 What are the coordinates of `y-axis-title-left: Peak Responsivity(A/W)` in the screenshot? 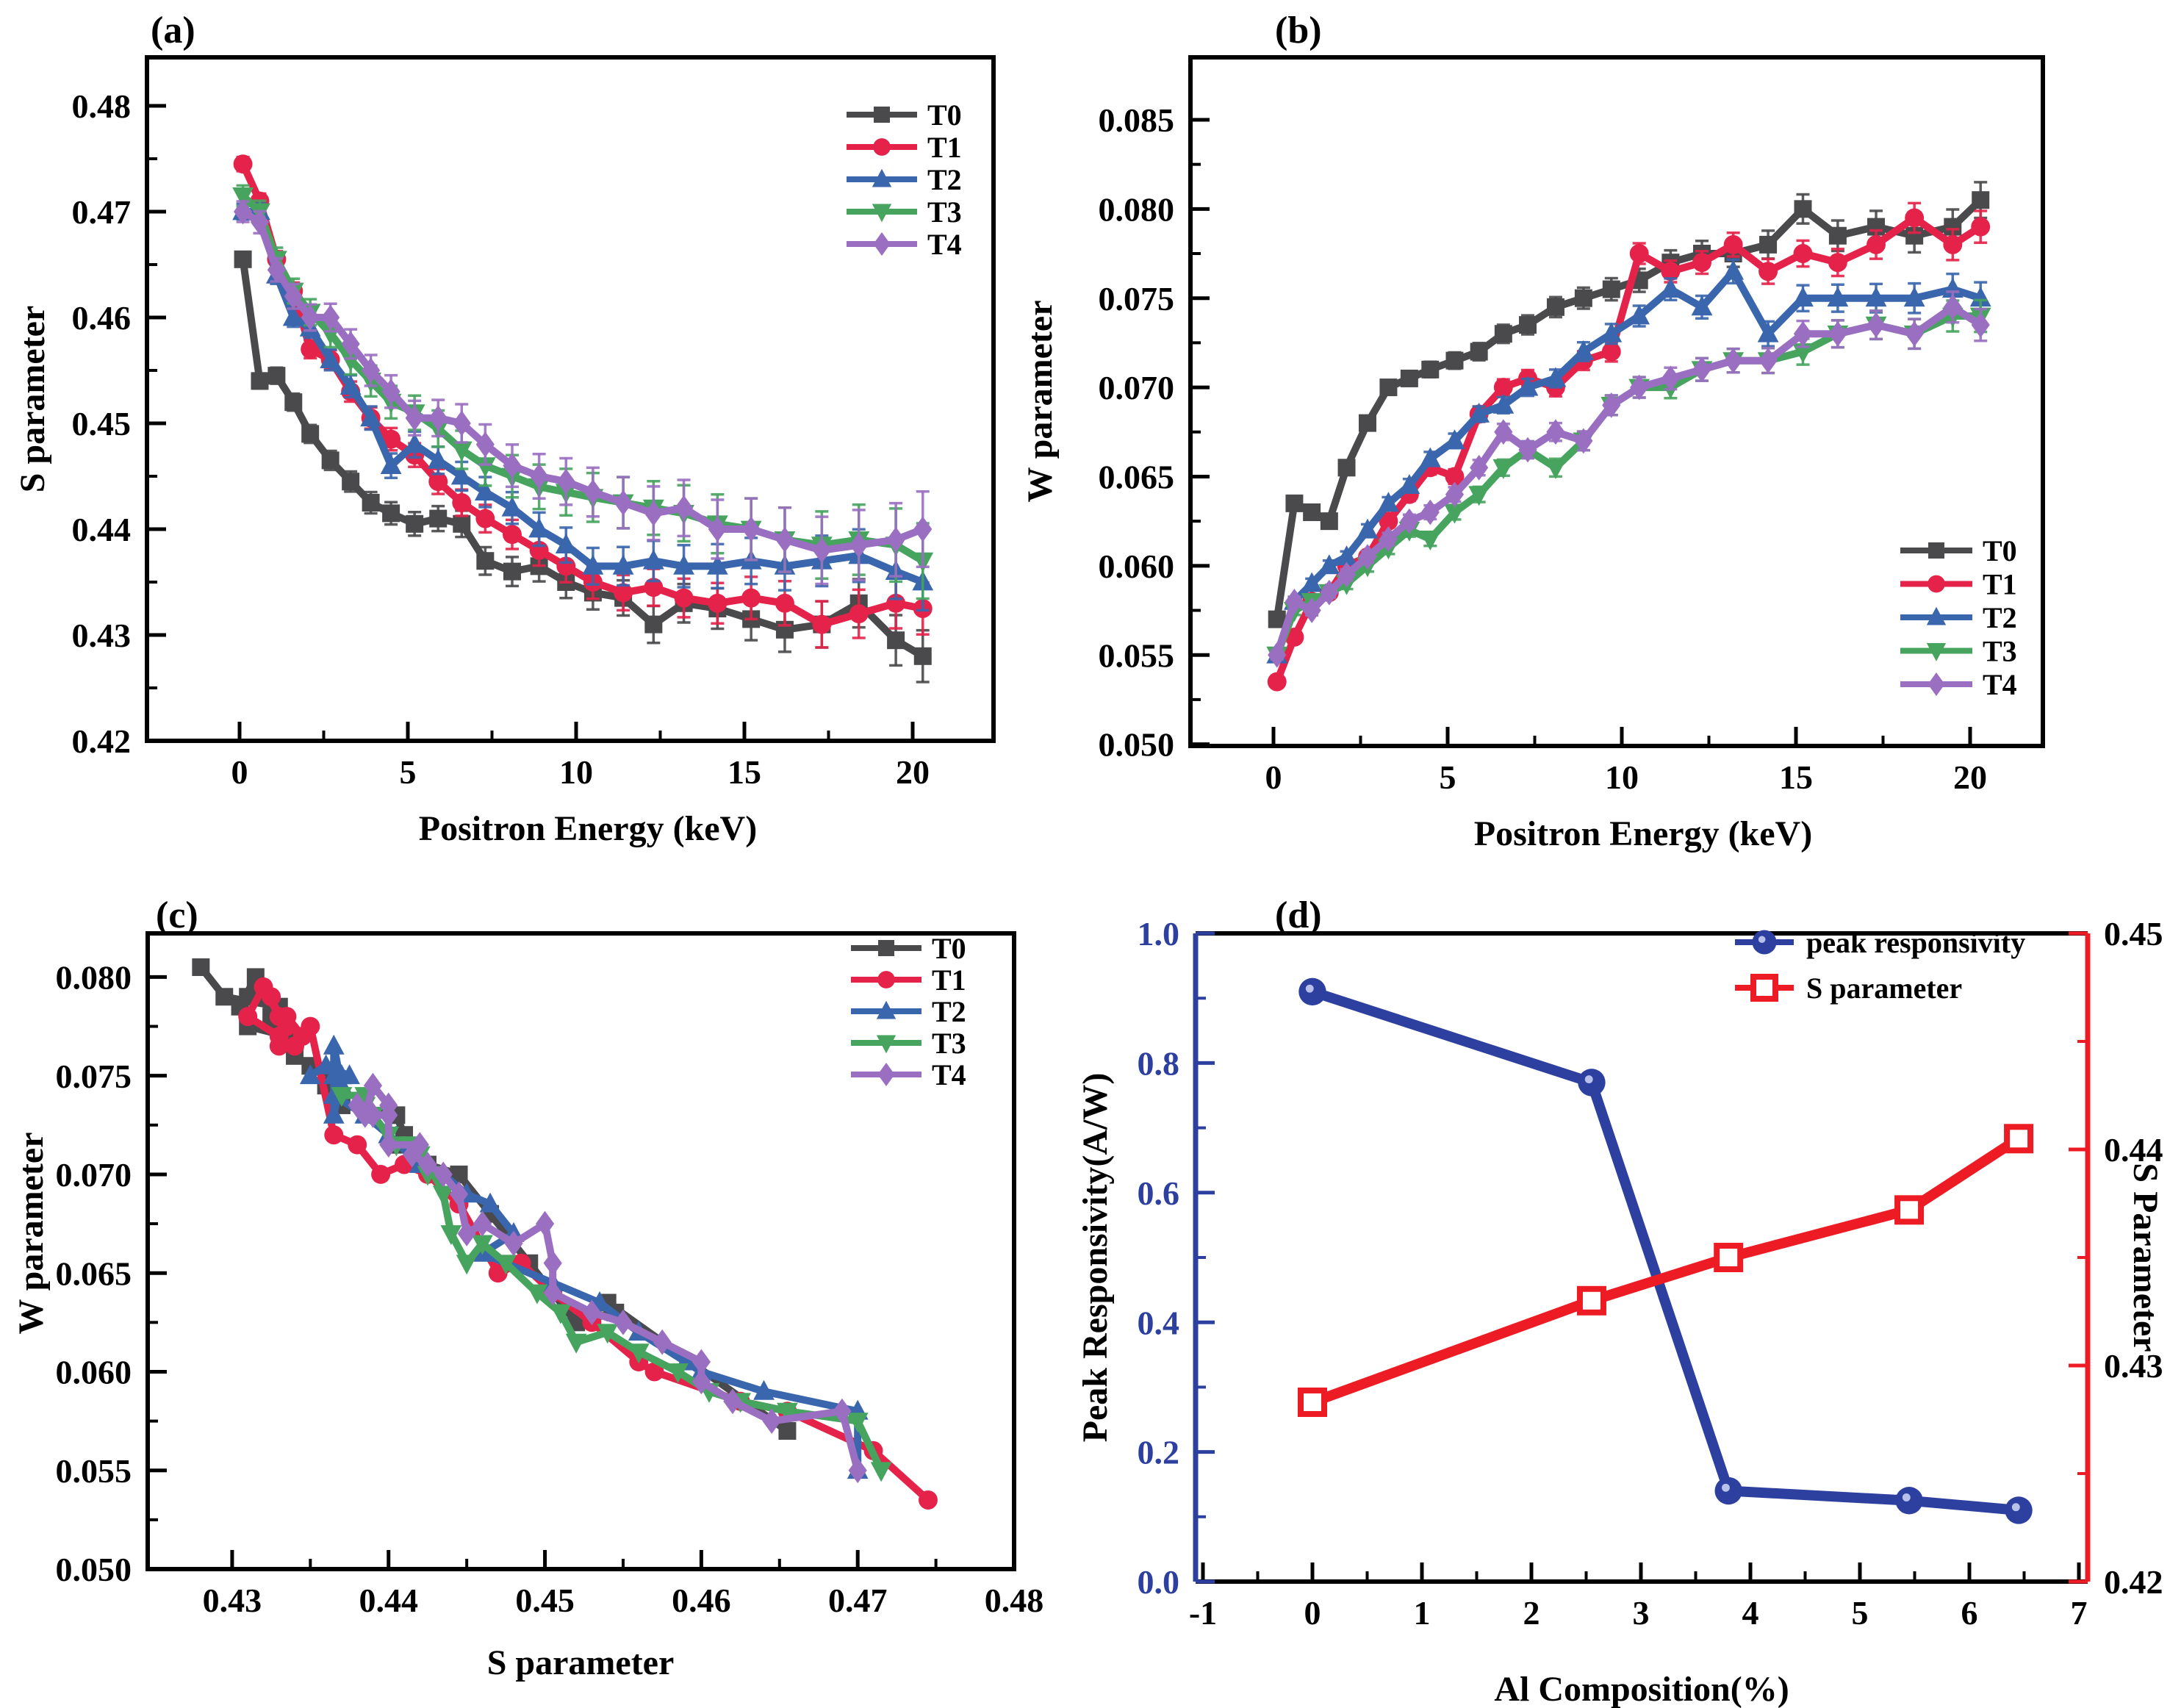 It's located at (1095, 1258).